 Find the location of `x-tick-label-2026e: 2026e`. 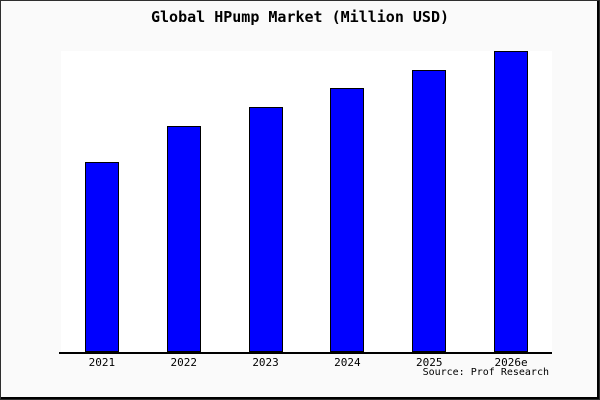

x-tick-label-2026e: 2026e is located at coordinates (511, 362).